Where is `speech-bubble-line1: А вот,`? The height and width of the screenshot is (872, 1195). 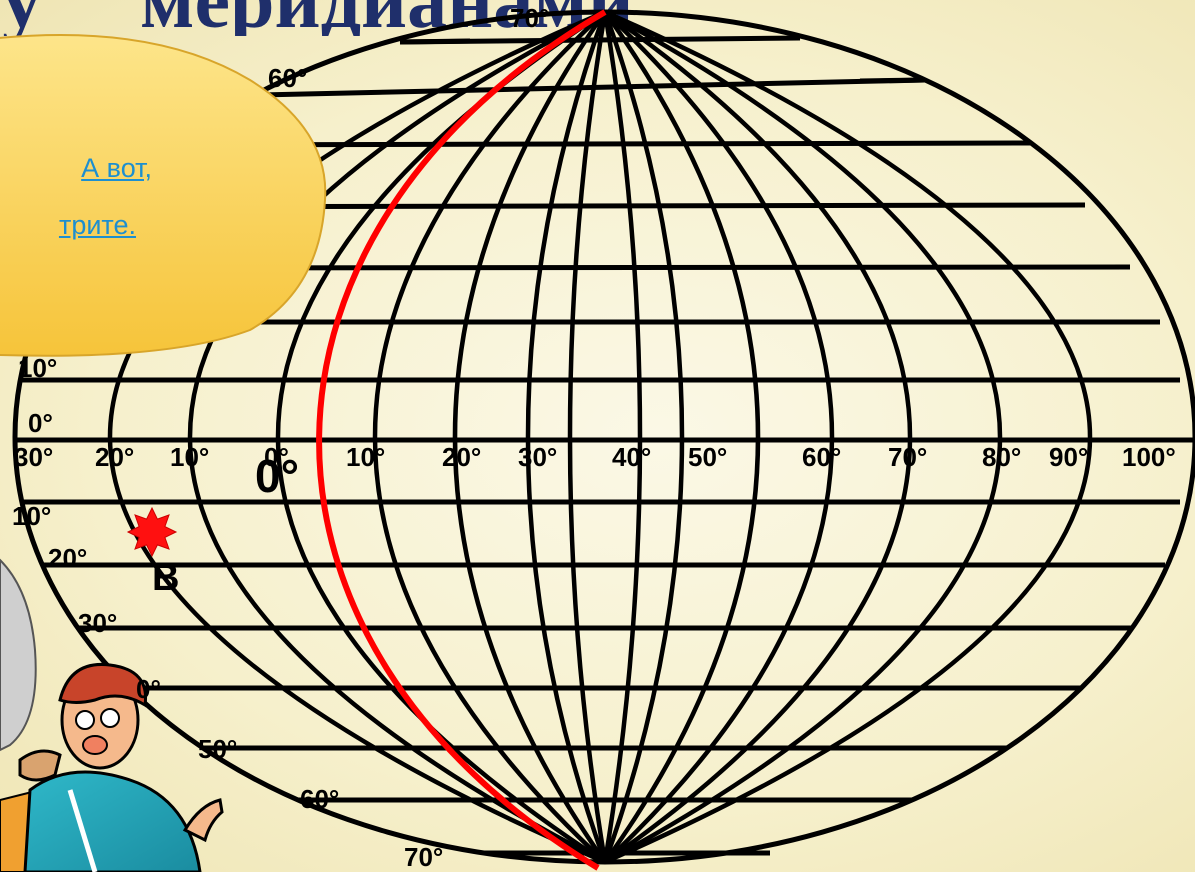 speech-bubble-line1: А вот, is located at coordinates (116, 168).